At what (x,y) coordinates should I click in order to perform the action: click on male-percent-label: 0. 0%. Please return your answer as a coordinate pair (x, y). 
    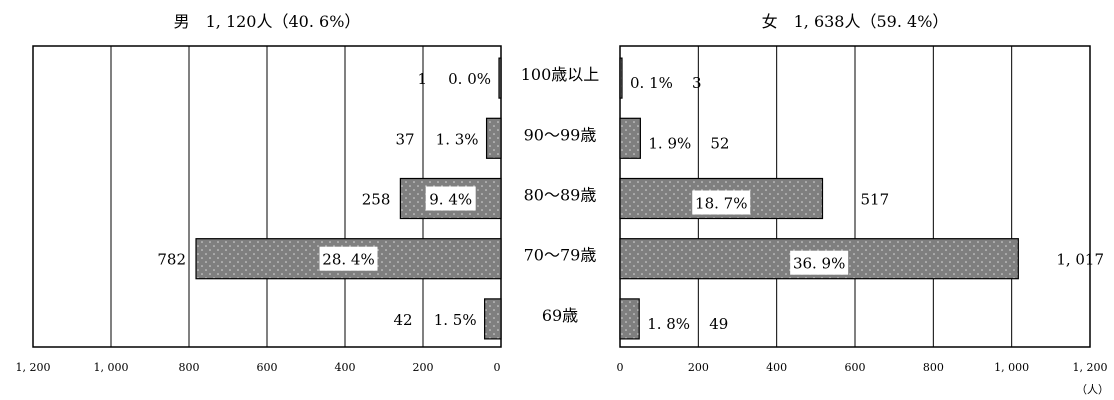
    Looking at the image, I should click on (469, 79).